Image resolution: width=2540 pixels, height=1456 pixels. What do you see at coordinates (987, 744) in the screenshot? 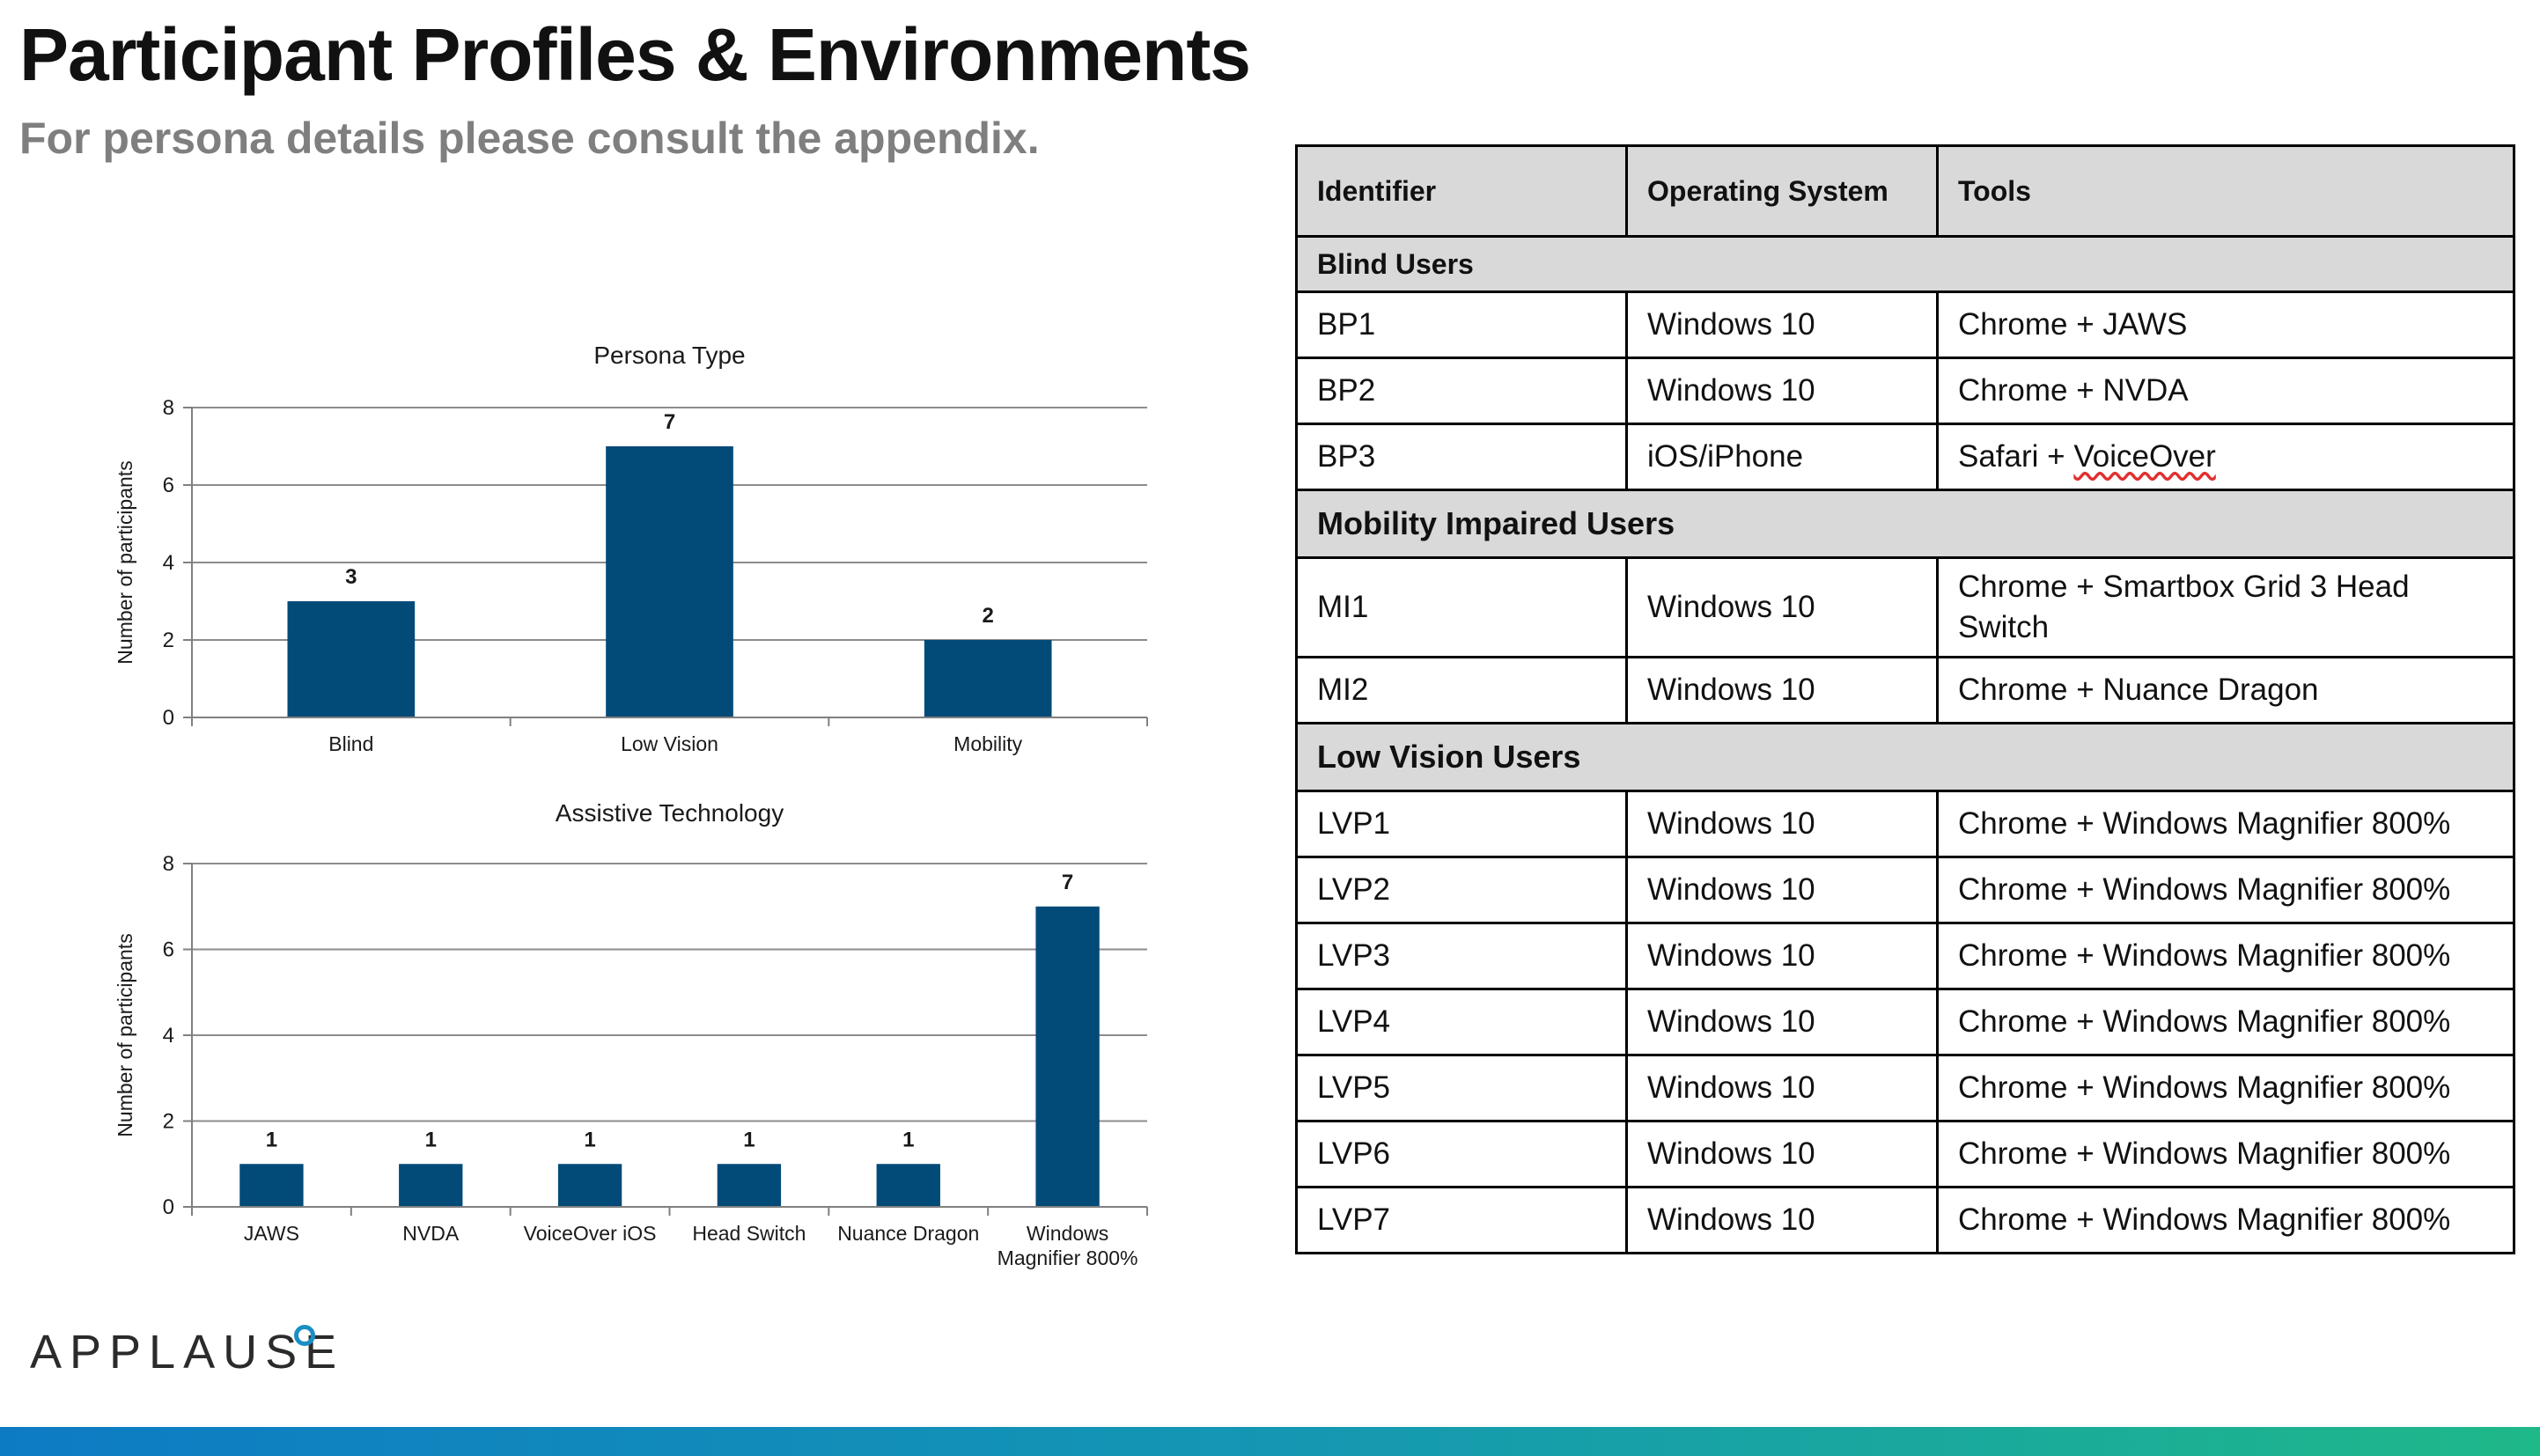
I see `x-tick-label: Mobility` at bounding box center [987, 744].